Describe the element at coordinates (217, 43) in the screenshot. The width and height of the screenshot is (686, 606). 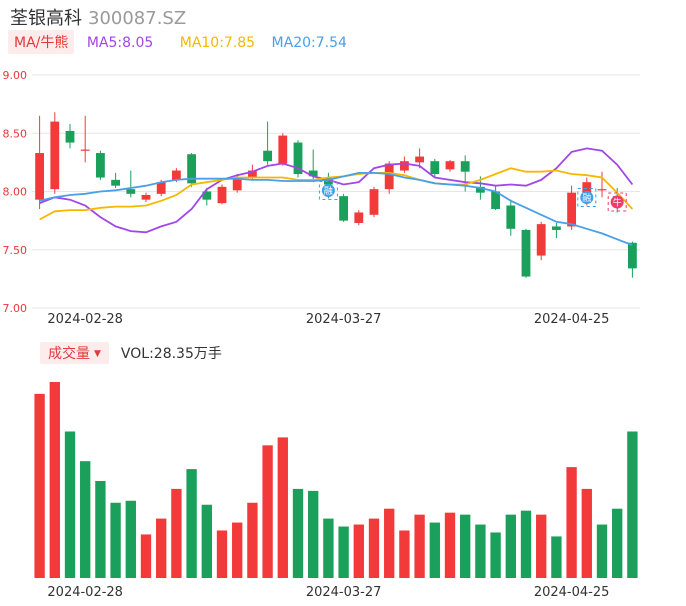
I see `ma10-legend: MA10:7.85` at that location.